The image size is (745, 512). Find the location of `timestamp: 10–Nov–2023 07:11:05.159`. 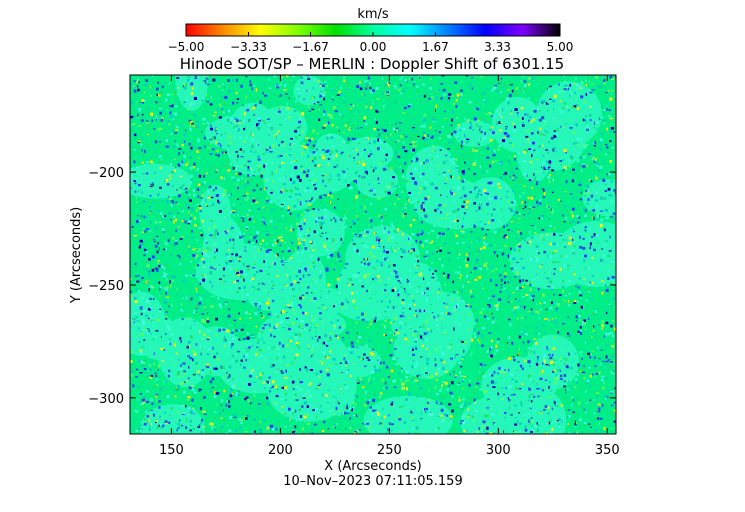

timestamp: 10–Nov–2023 07:11:05.159 is located at coordinates (372, 481).